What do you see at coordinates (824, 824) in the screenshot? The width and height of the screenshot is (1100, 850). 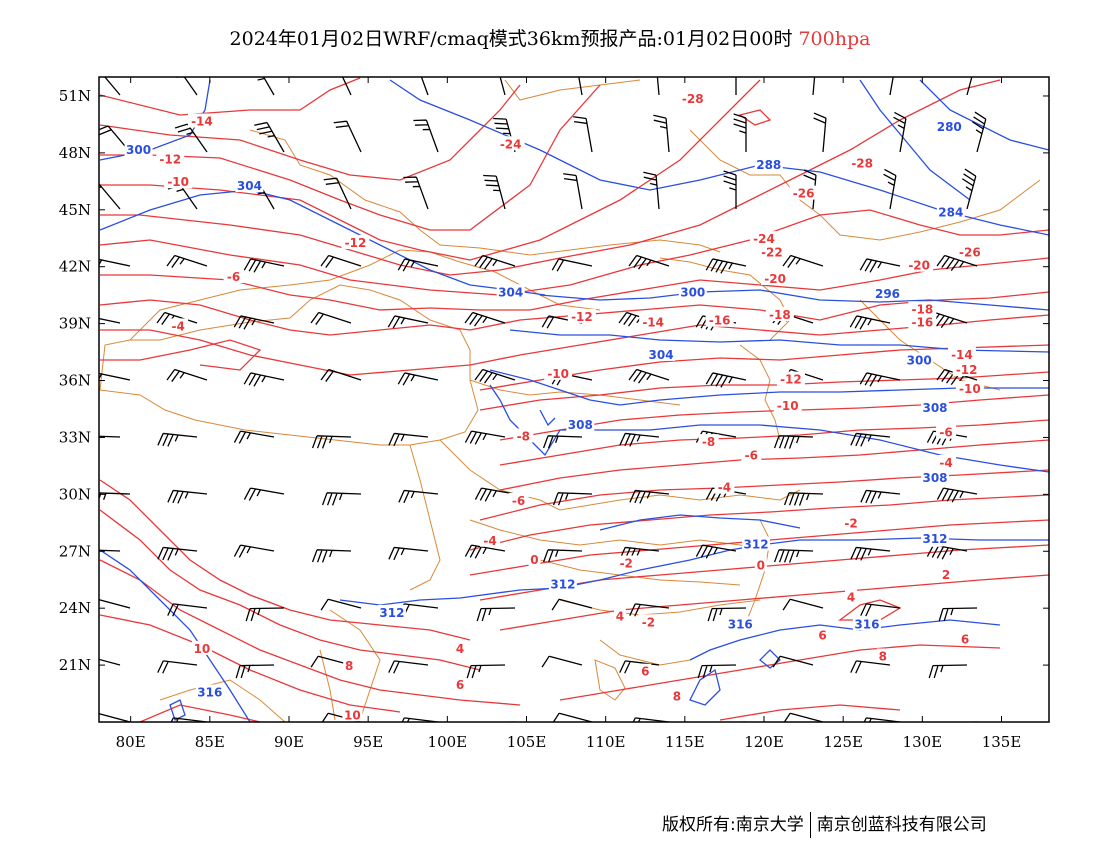 I see `copyright-footer: 版权所有:南京大学 南京创蓝科技有限公司` at bounding box center [824, 824].